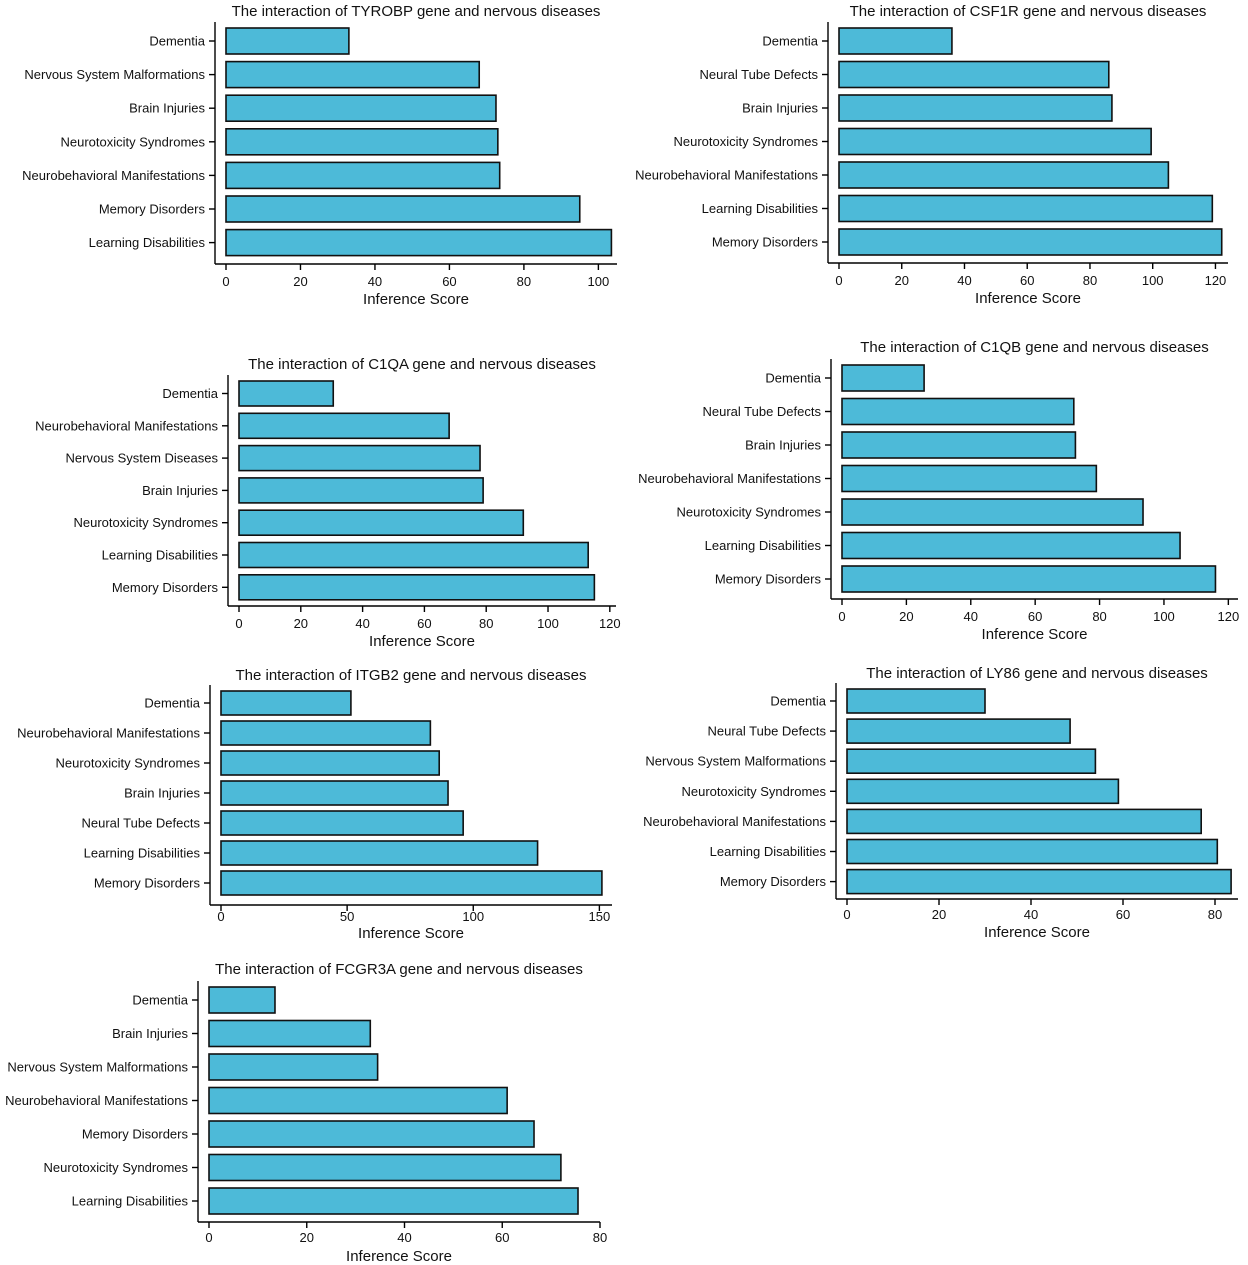  Describe the element at coordinates (761, 411) in the screenshot. I see `category-label: Neural Tube Defects` at that location.